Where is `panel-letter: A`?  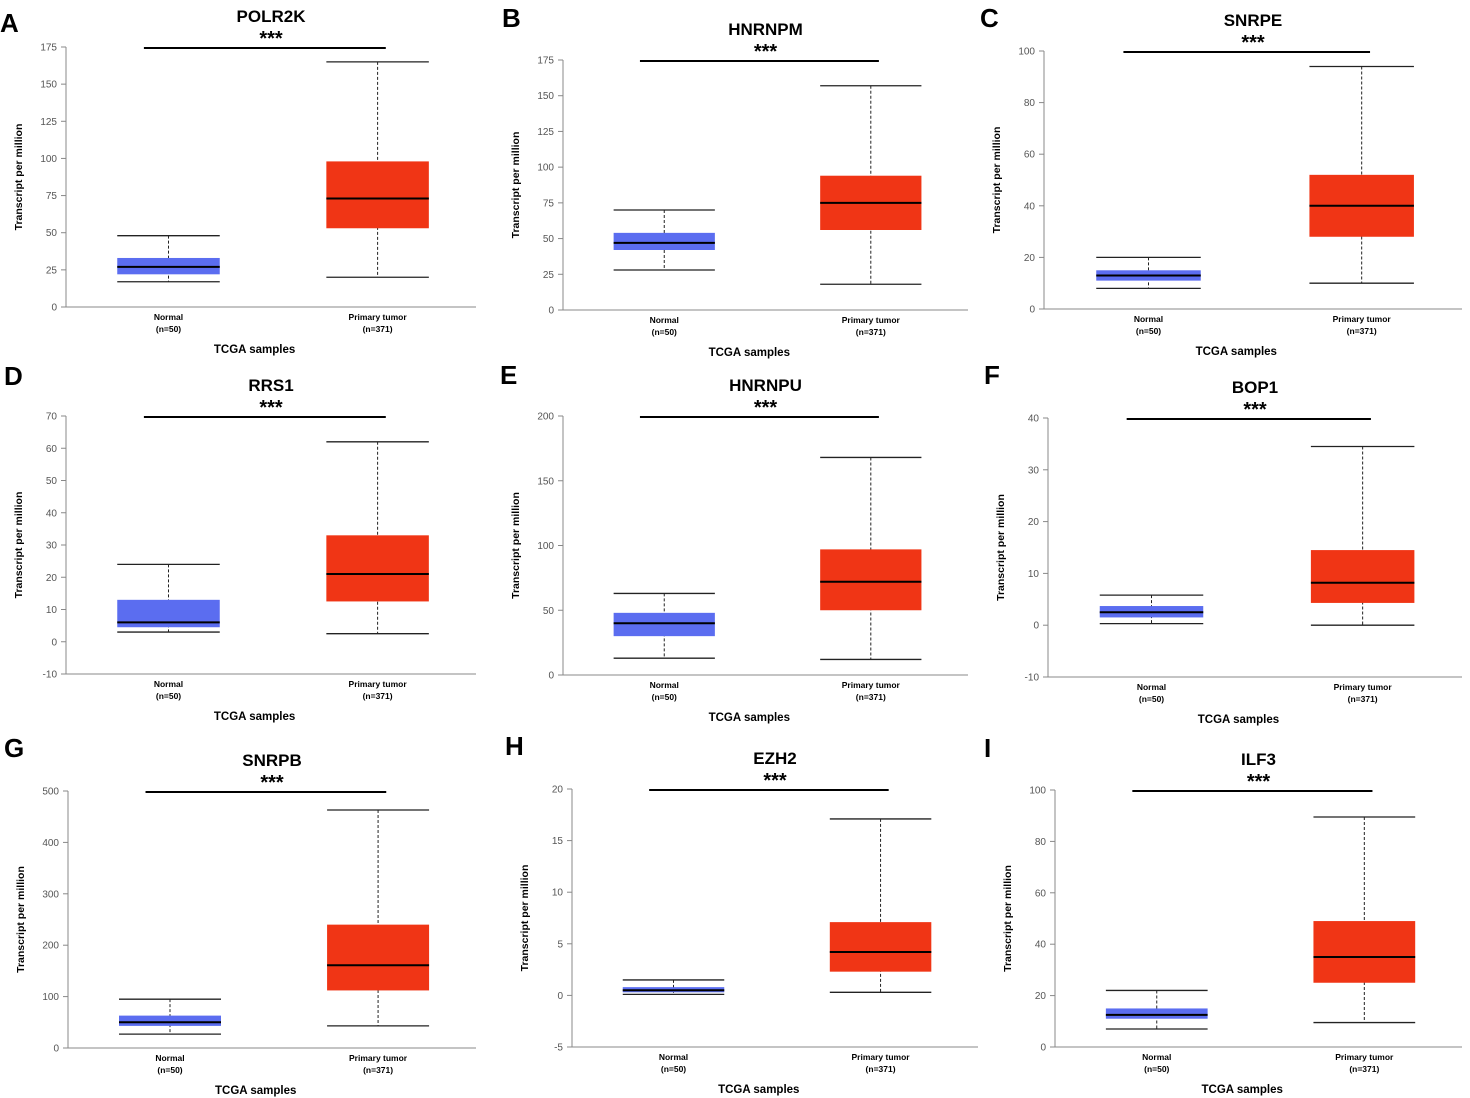 panel-letter: A is located at coordinates (9, 23).